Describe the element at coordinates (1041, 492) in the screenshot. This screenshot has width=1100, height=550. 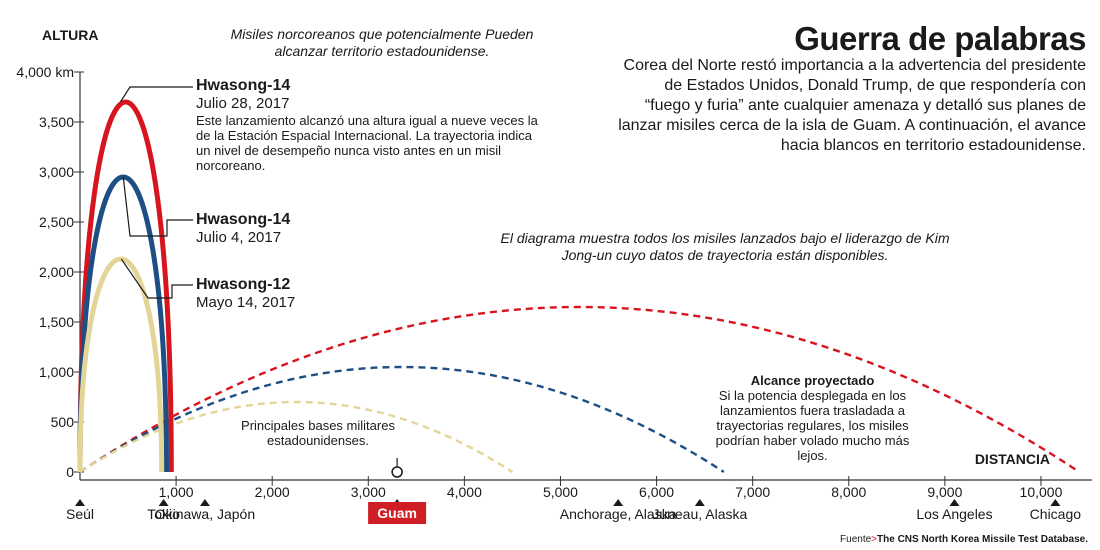
I see `x-tick-label: 10,000` at that location.